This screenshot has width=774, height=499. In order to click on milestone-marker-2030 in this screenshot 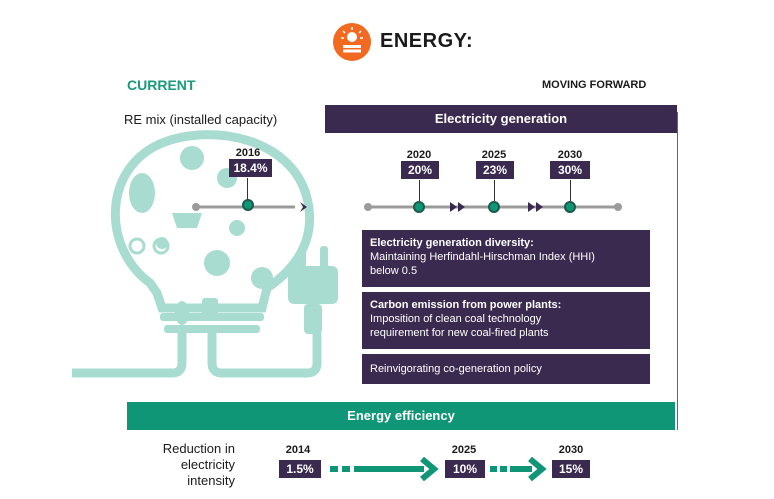, I will do `click(570, 207)`.